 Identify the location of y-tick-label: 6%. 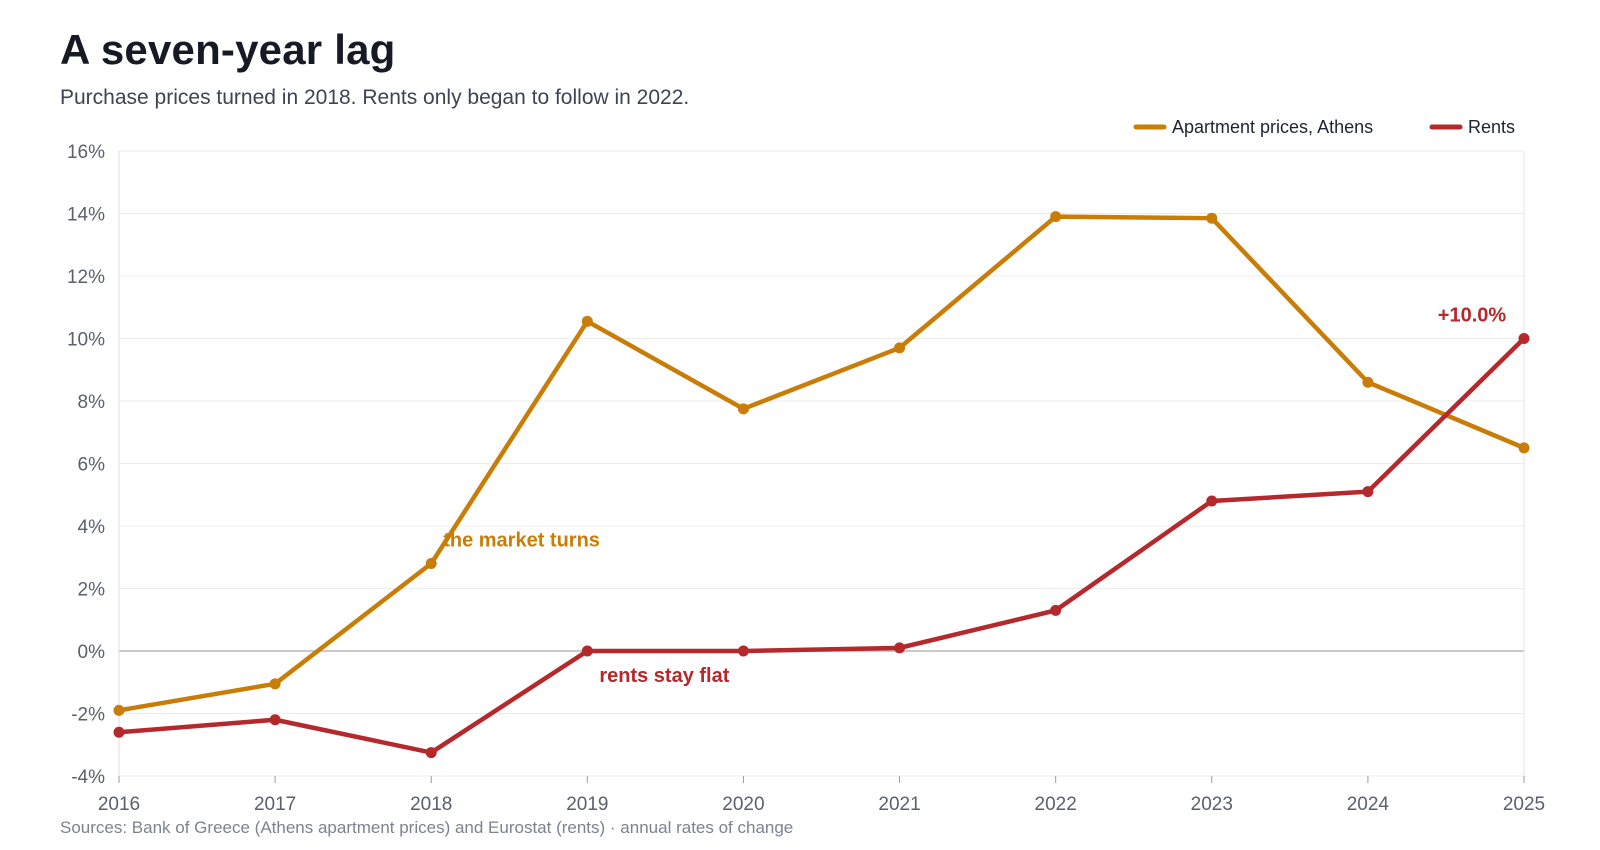
(92, 465).